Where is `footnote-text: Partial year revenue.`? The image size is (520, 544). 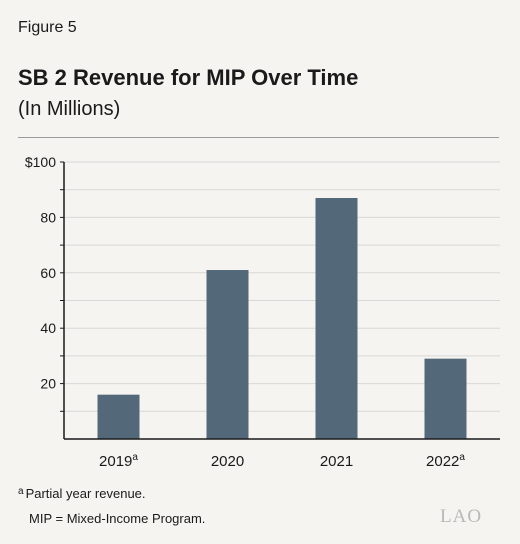 footnote-text: Partial year revenue. is located at coordinates (85, 493).